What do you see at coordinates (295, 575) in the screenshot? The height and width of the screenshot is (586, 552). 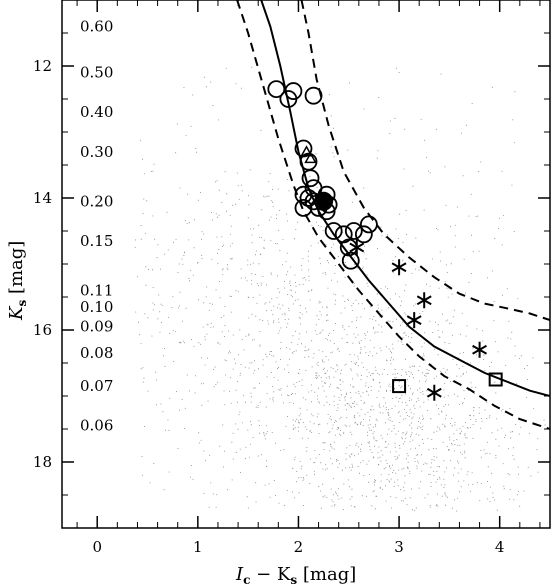 I see `x-axis-title: Ic − Ks [mag]` at bounding box center [295, 575].